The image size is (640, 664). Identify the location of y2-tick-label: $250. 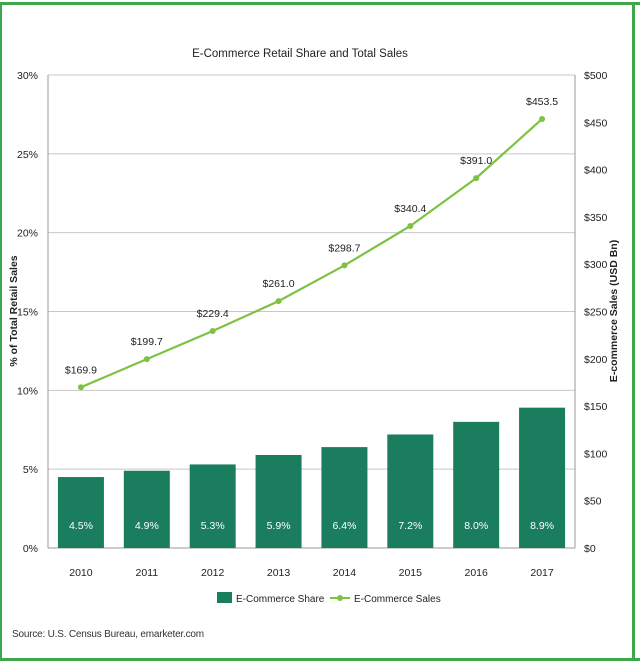
(596, 313).